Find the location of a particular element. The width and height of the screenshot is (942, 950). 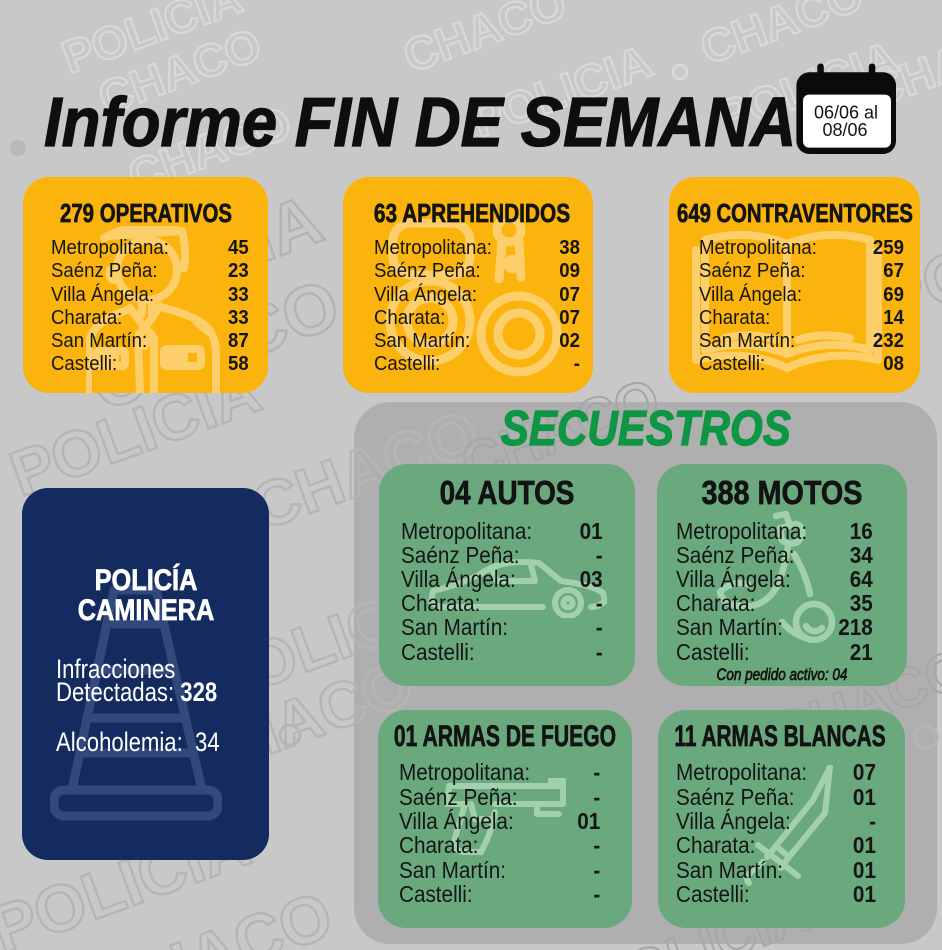

svg-text: 08/06 is located at coordinates (844, 130).